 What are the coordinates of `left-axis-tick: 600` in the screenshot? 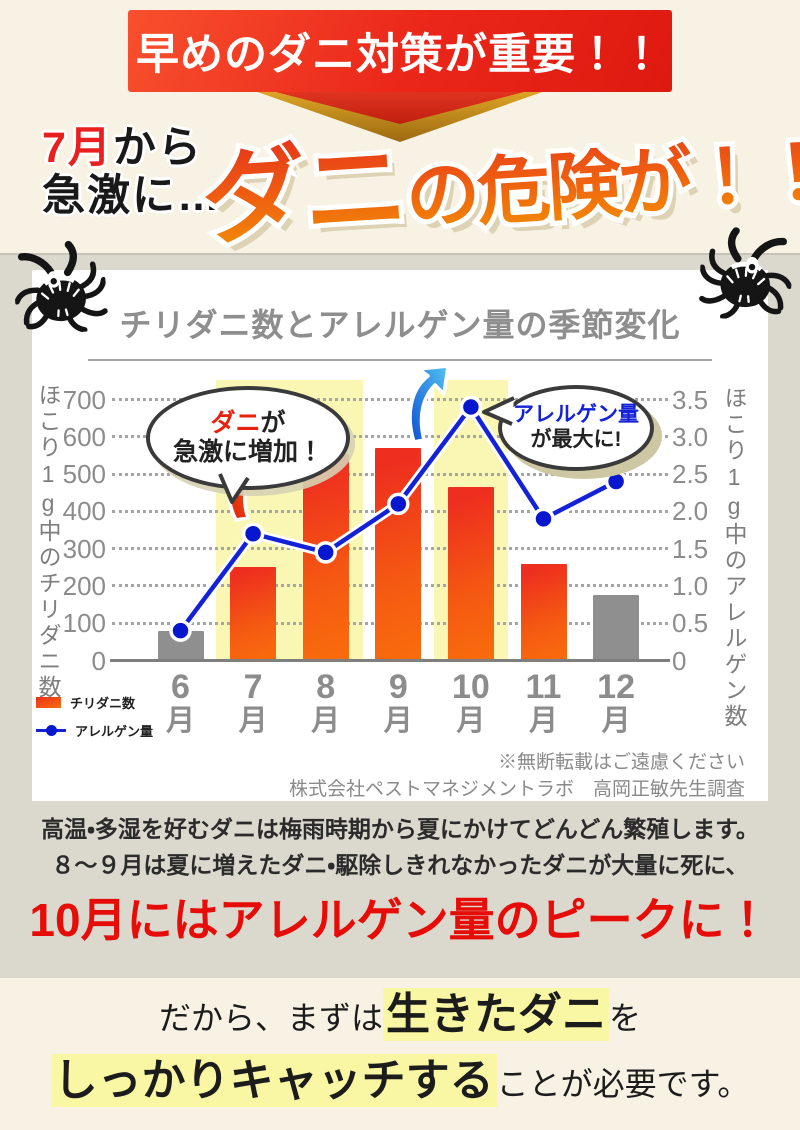 It's located at (84, 436).